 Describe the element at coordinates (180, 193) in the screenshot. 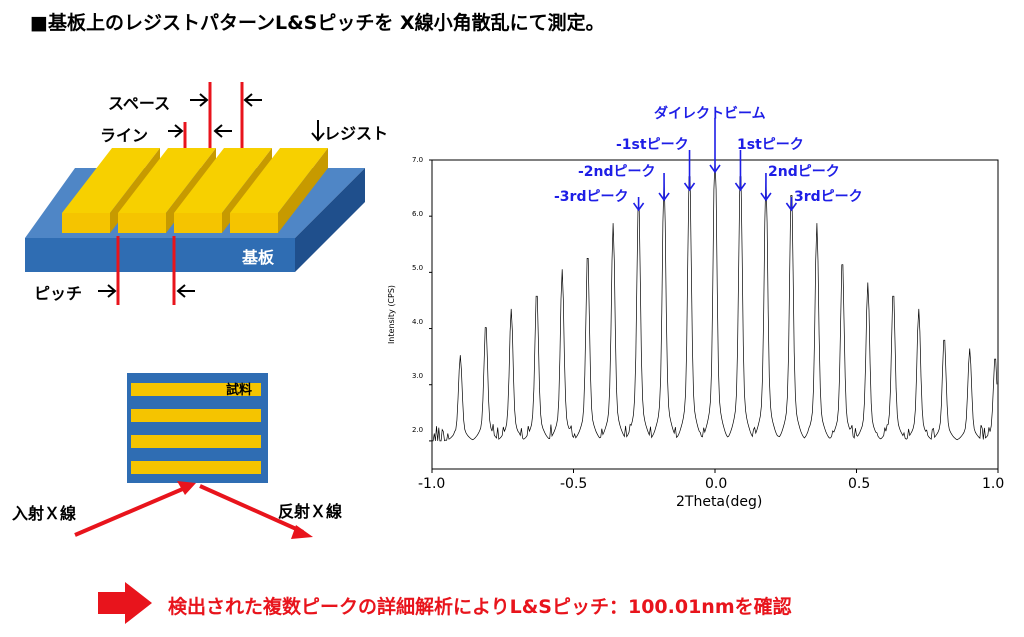

I see `space-marker-lines` at that location.